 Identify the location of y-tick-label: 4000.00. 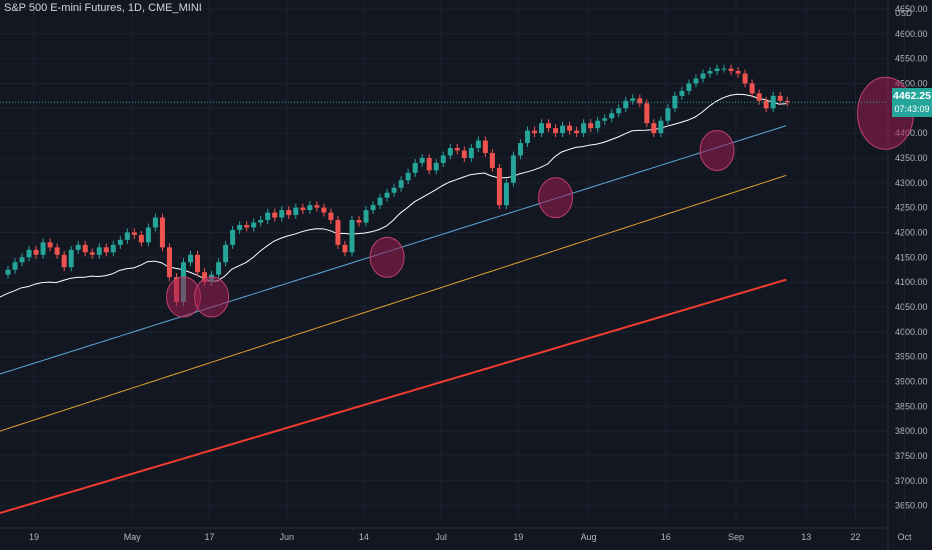
(911, 332).